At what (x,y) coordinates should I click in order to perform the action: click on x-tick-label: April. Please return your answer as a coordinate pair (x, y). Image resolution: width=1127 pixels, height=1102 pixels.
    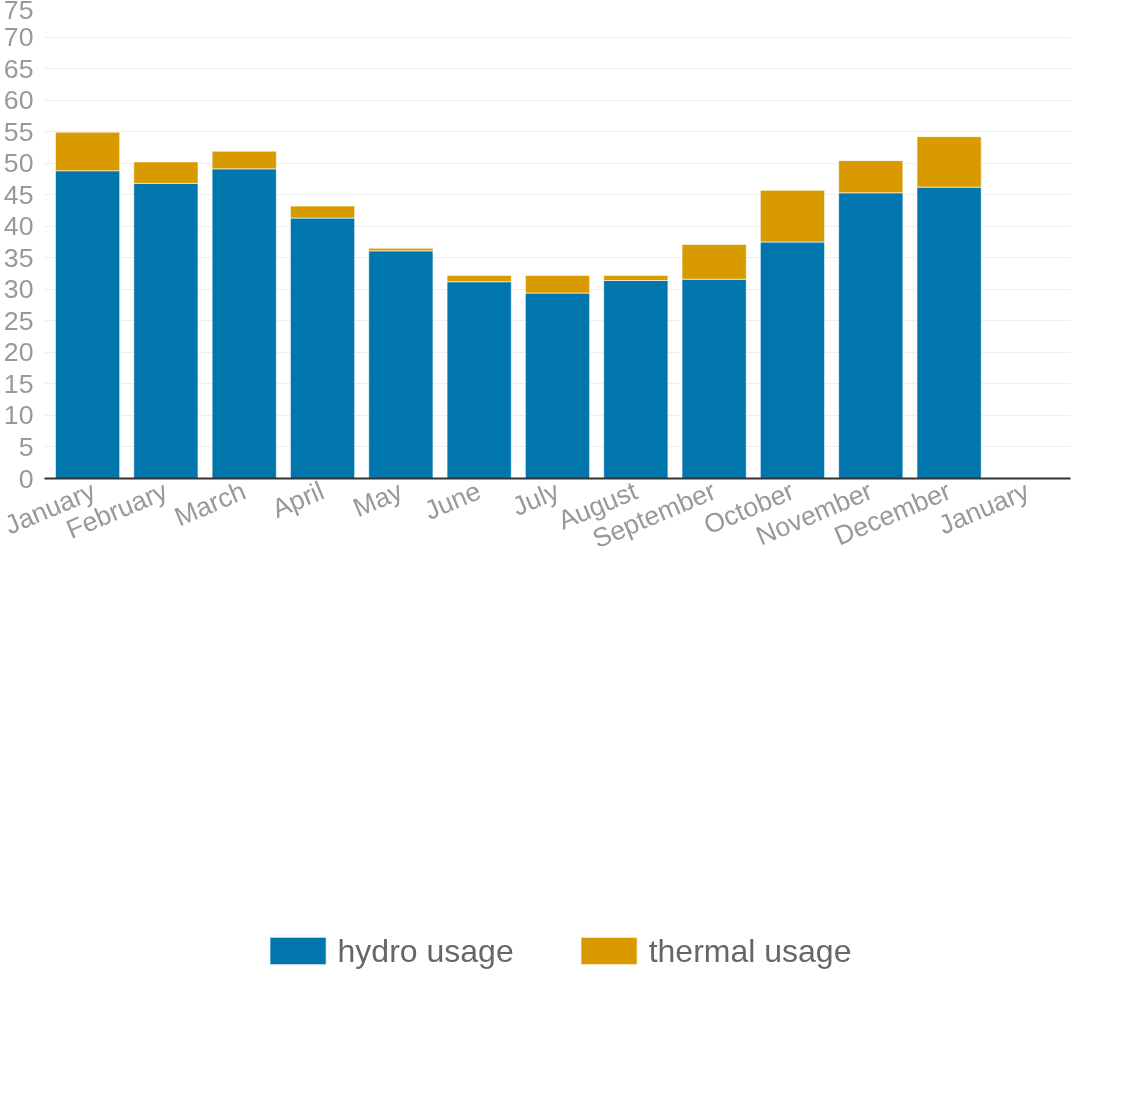
    Looking at the image, I should click on (298, 500).